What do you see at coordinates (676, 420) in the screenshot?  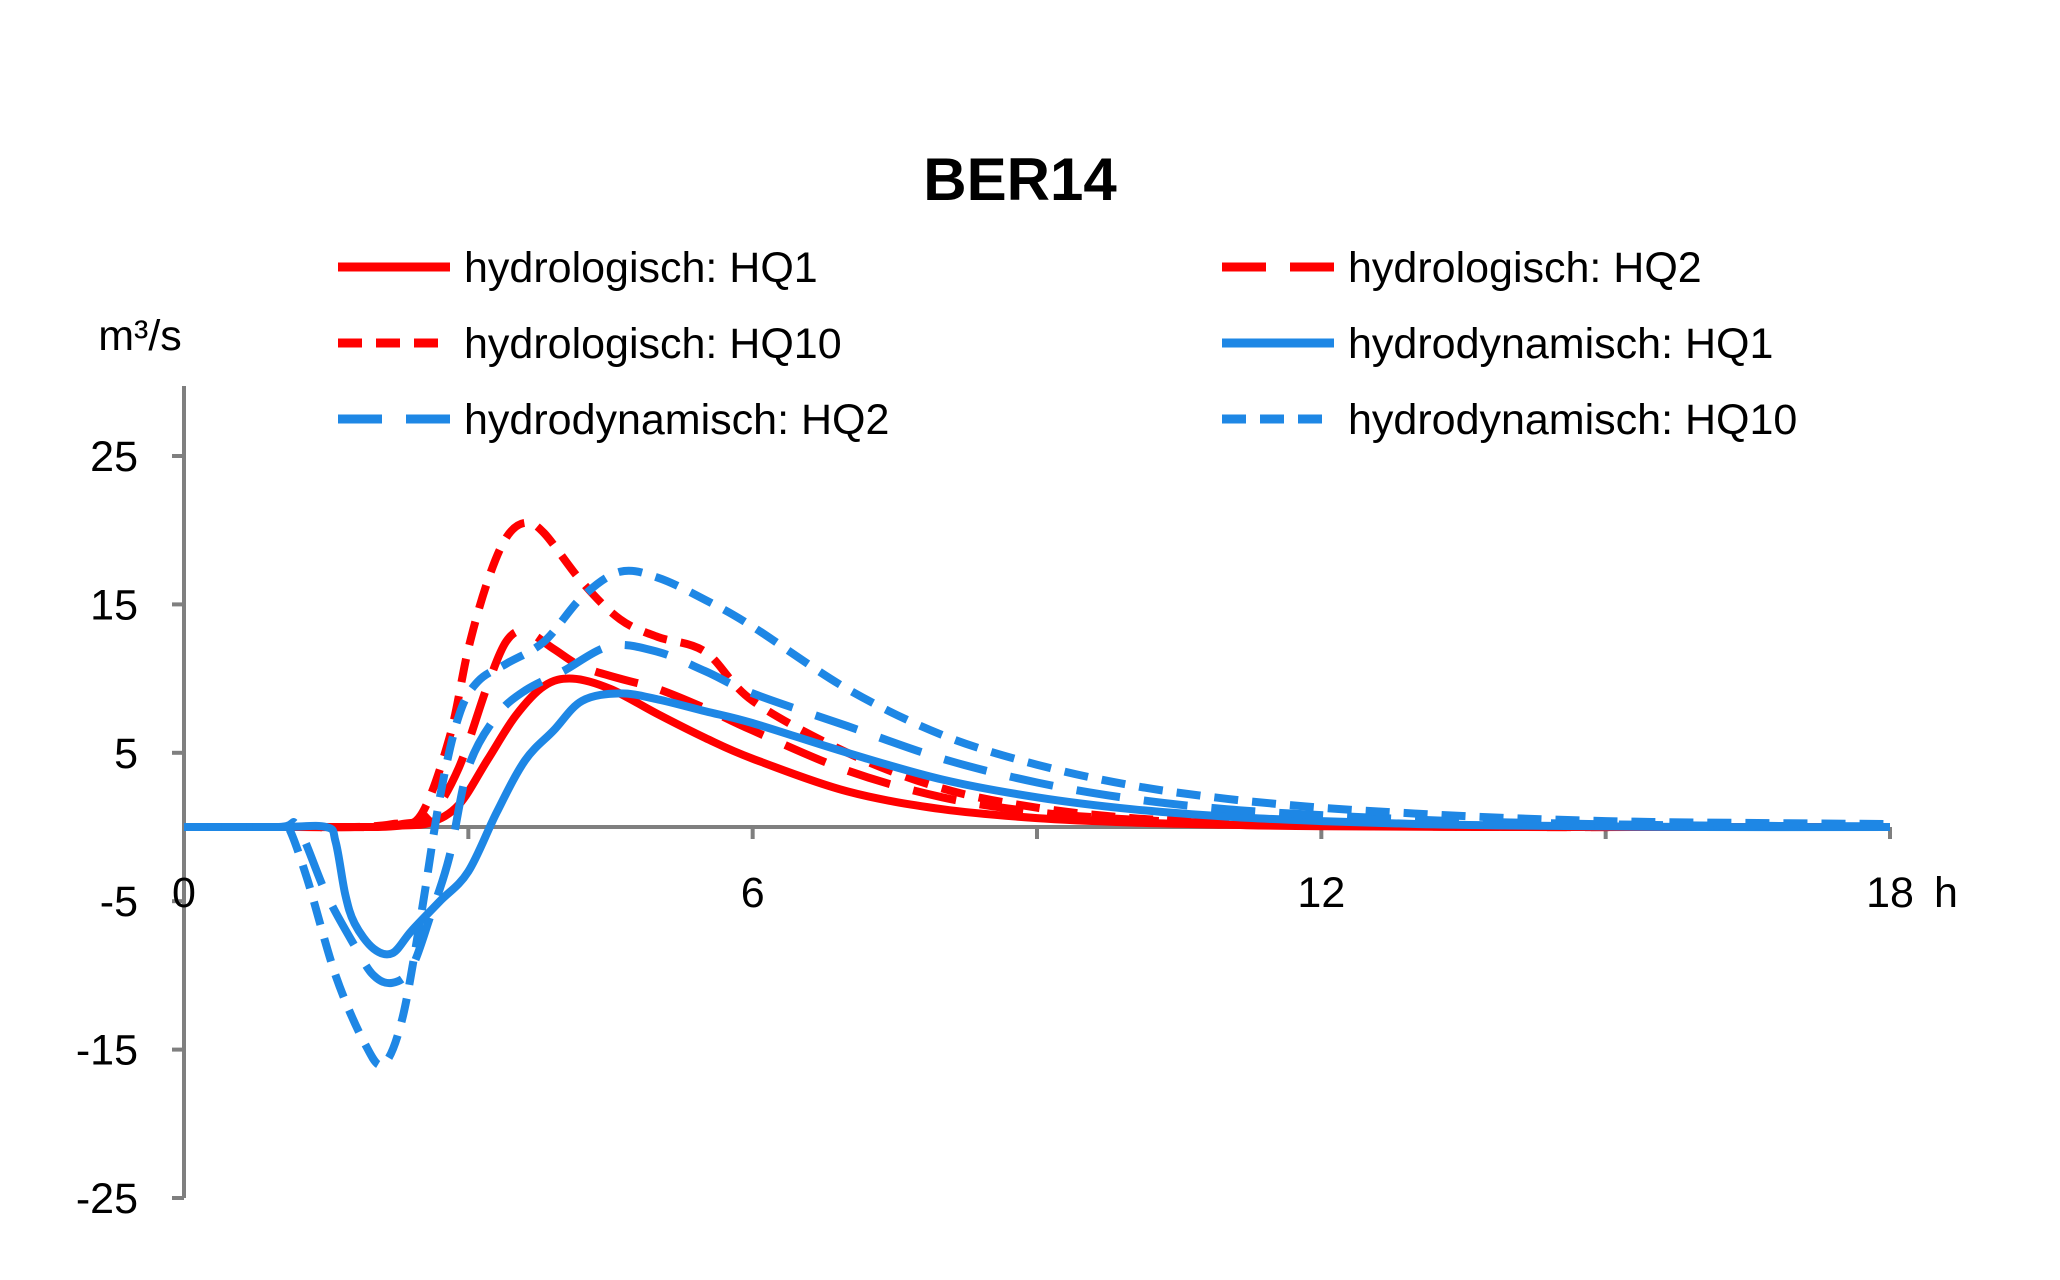 I see `legend-label: hydrodynamisch: HQ2` at bounding box center [676, 420].